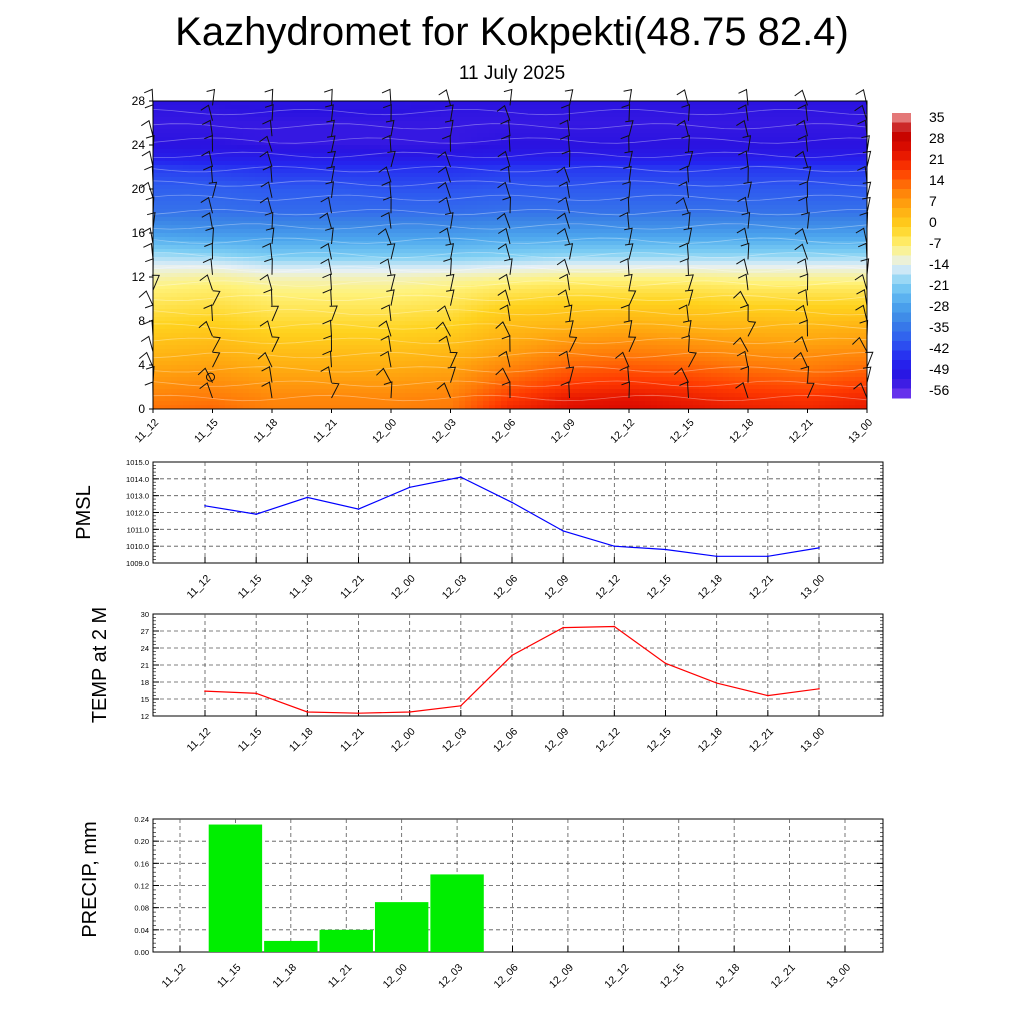  Describe the element at coordinates (783, 976) in the screenshot. I see `precip-xtick-label: 12_21` at that location.